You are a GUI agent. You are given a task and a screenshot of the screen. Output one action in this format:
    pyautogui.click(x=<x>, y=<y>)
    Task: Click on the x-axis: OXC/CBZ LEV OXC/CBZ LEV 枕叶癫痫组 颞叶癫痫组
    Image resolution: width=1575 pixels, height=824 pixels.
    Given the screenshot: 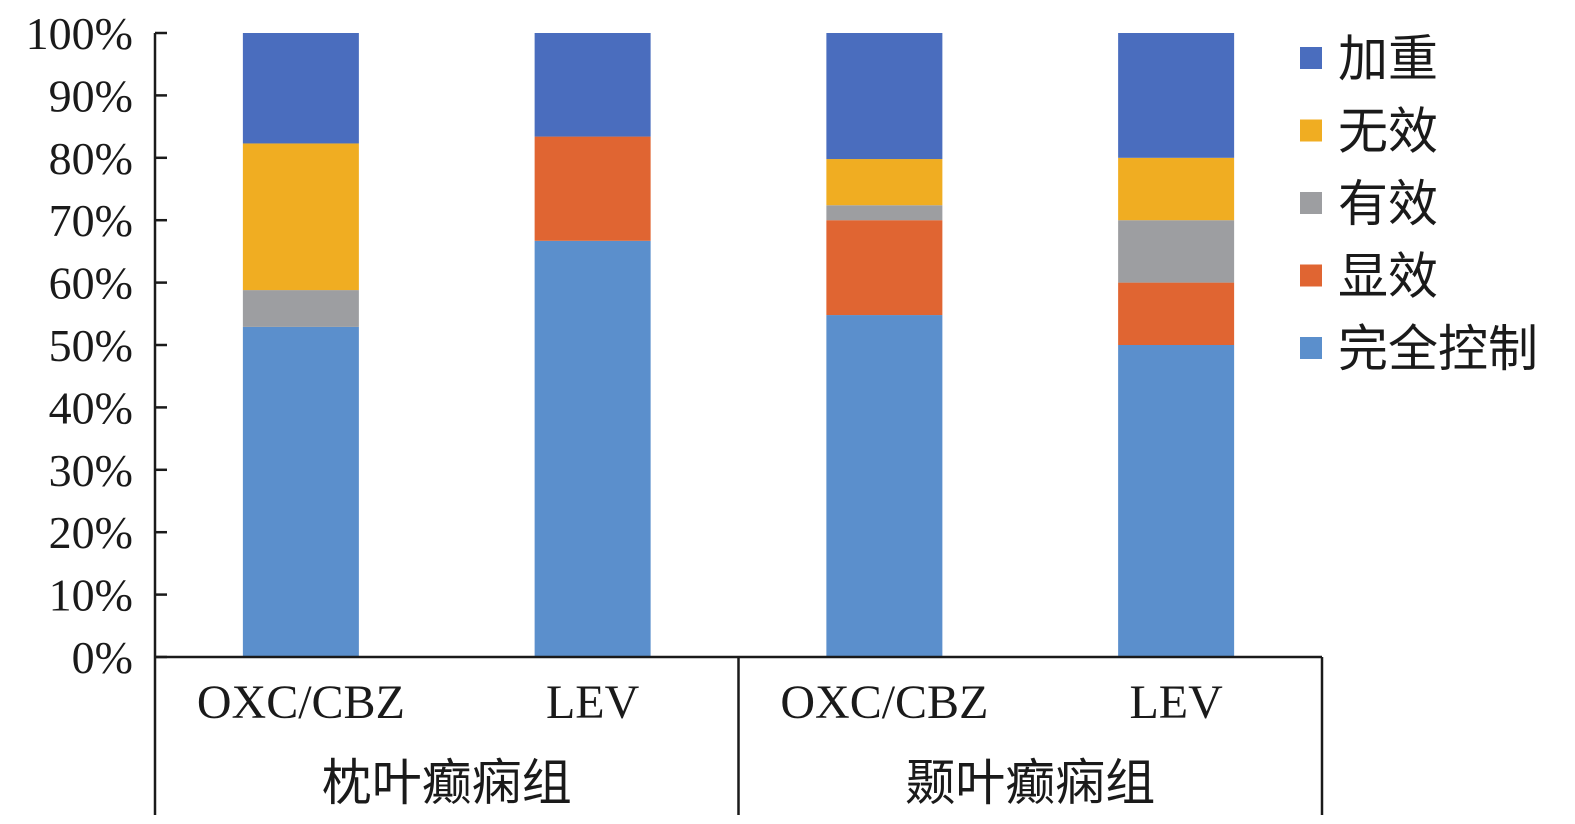 What is the action you would take?
    pyautogui.click(x=739, y=735)
    